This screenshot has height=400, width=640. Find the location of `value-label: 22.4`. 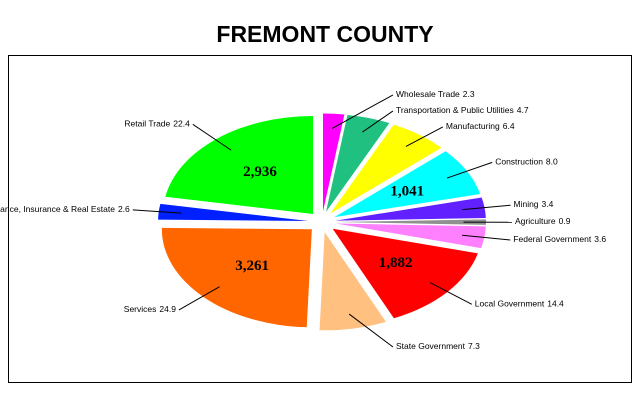

value-label: 22.4 is located at coordinates (181, 124).